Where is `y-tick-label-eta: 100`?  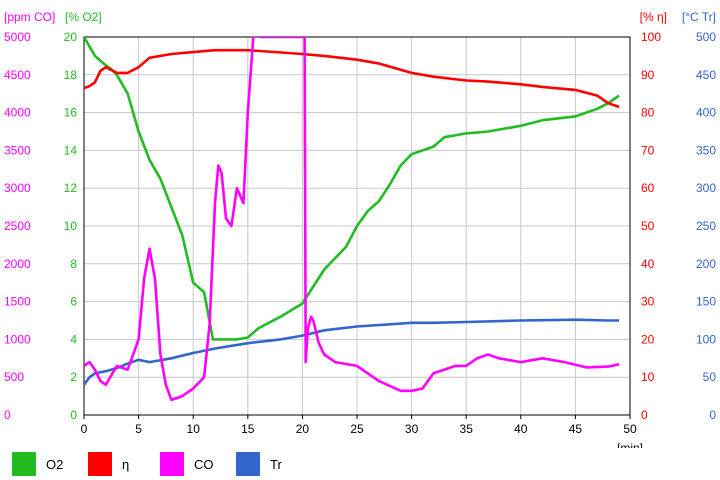
y-tick-label-eta: 100 is located at coordinates (651, 37).